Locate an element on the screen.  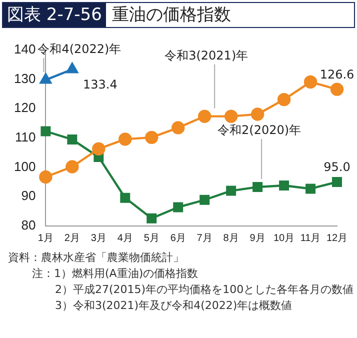
x-tick-label: 4月 is located at coordinates (125, 238).